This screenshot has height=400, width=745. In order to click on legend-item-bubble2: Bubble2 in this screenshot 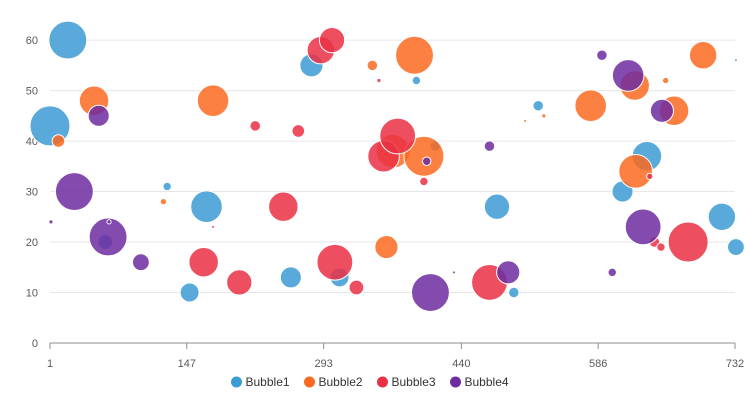, I will do `click(333, 382)`.